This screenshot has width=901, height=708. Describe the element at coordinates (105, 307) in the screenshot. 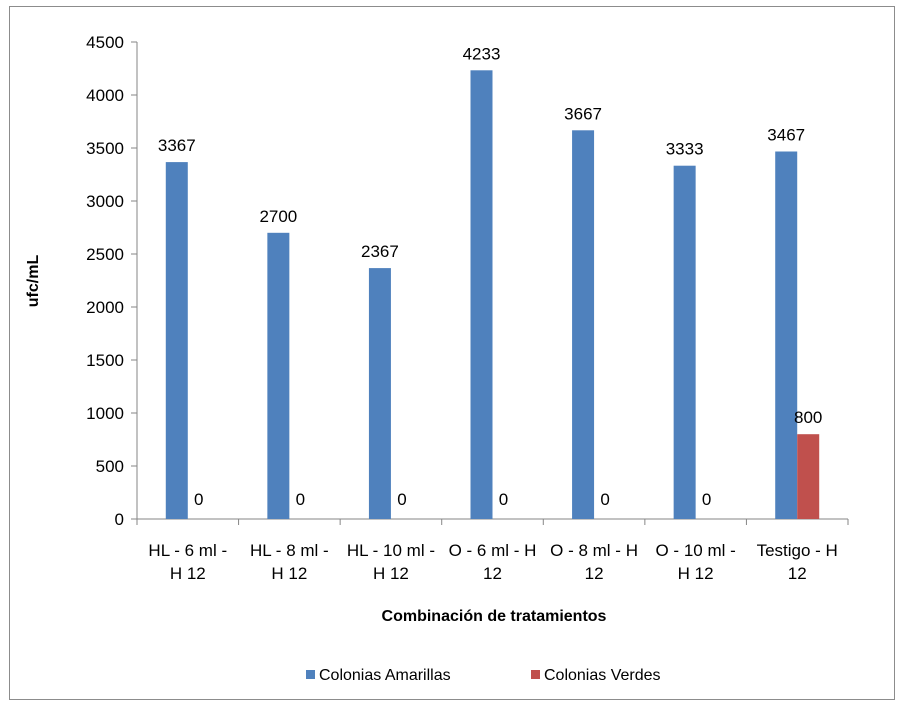

I see `y-tick-label: 2000` at that location.